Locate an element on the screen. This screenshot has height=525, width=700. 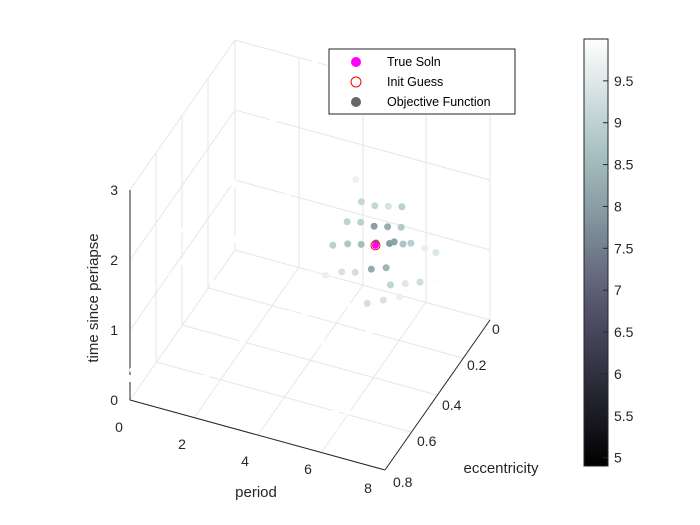
z-tick-label: 1 is located at coordinates (114, 330).